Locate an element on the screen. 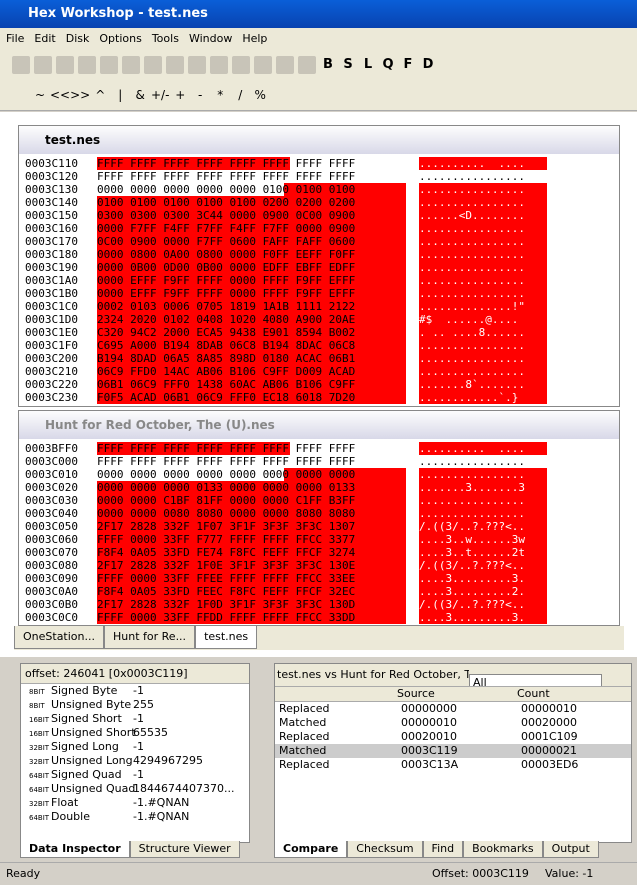  menu-item: Disk is located at coordinates (77, 38).